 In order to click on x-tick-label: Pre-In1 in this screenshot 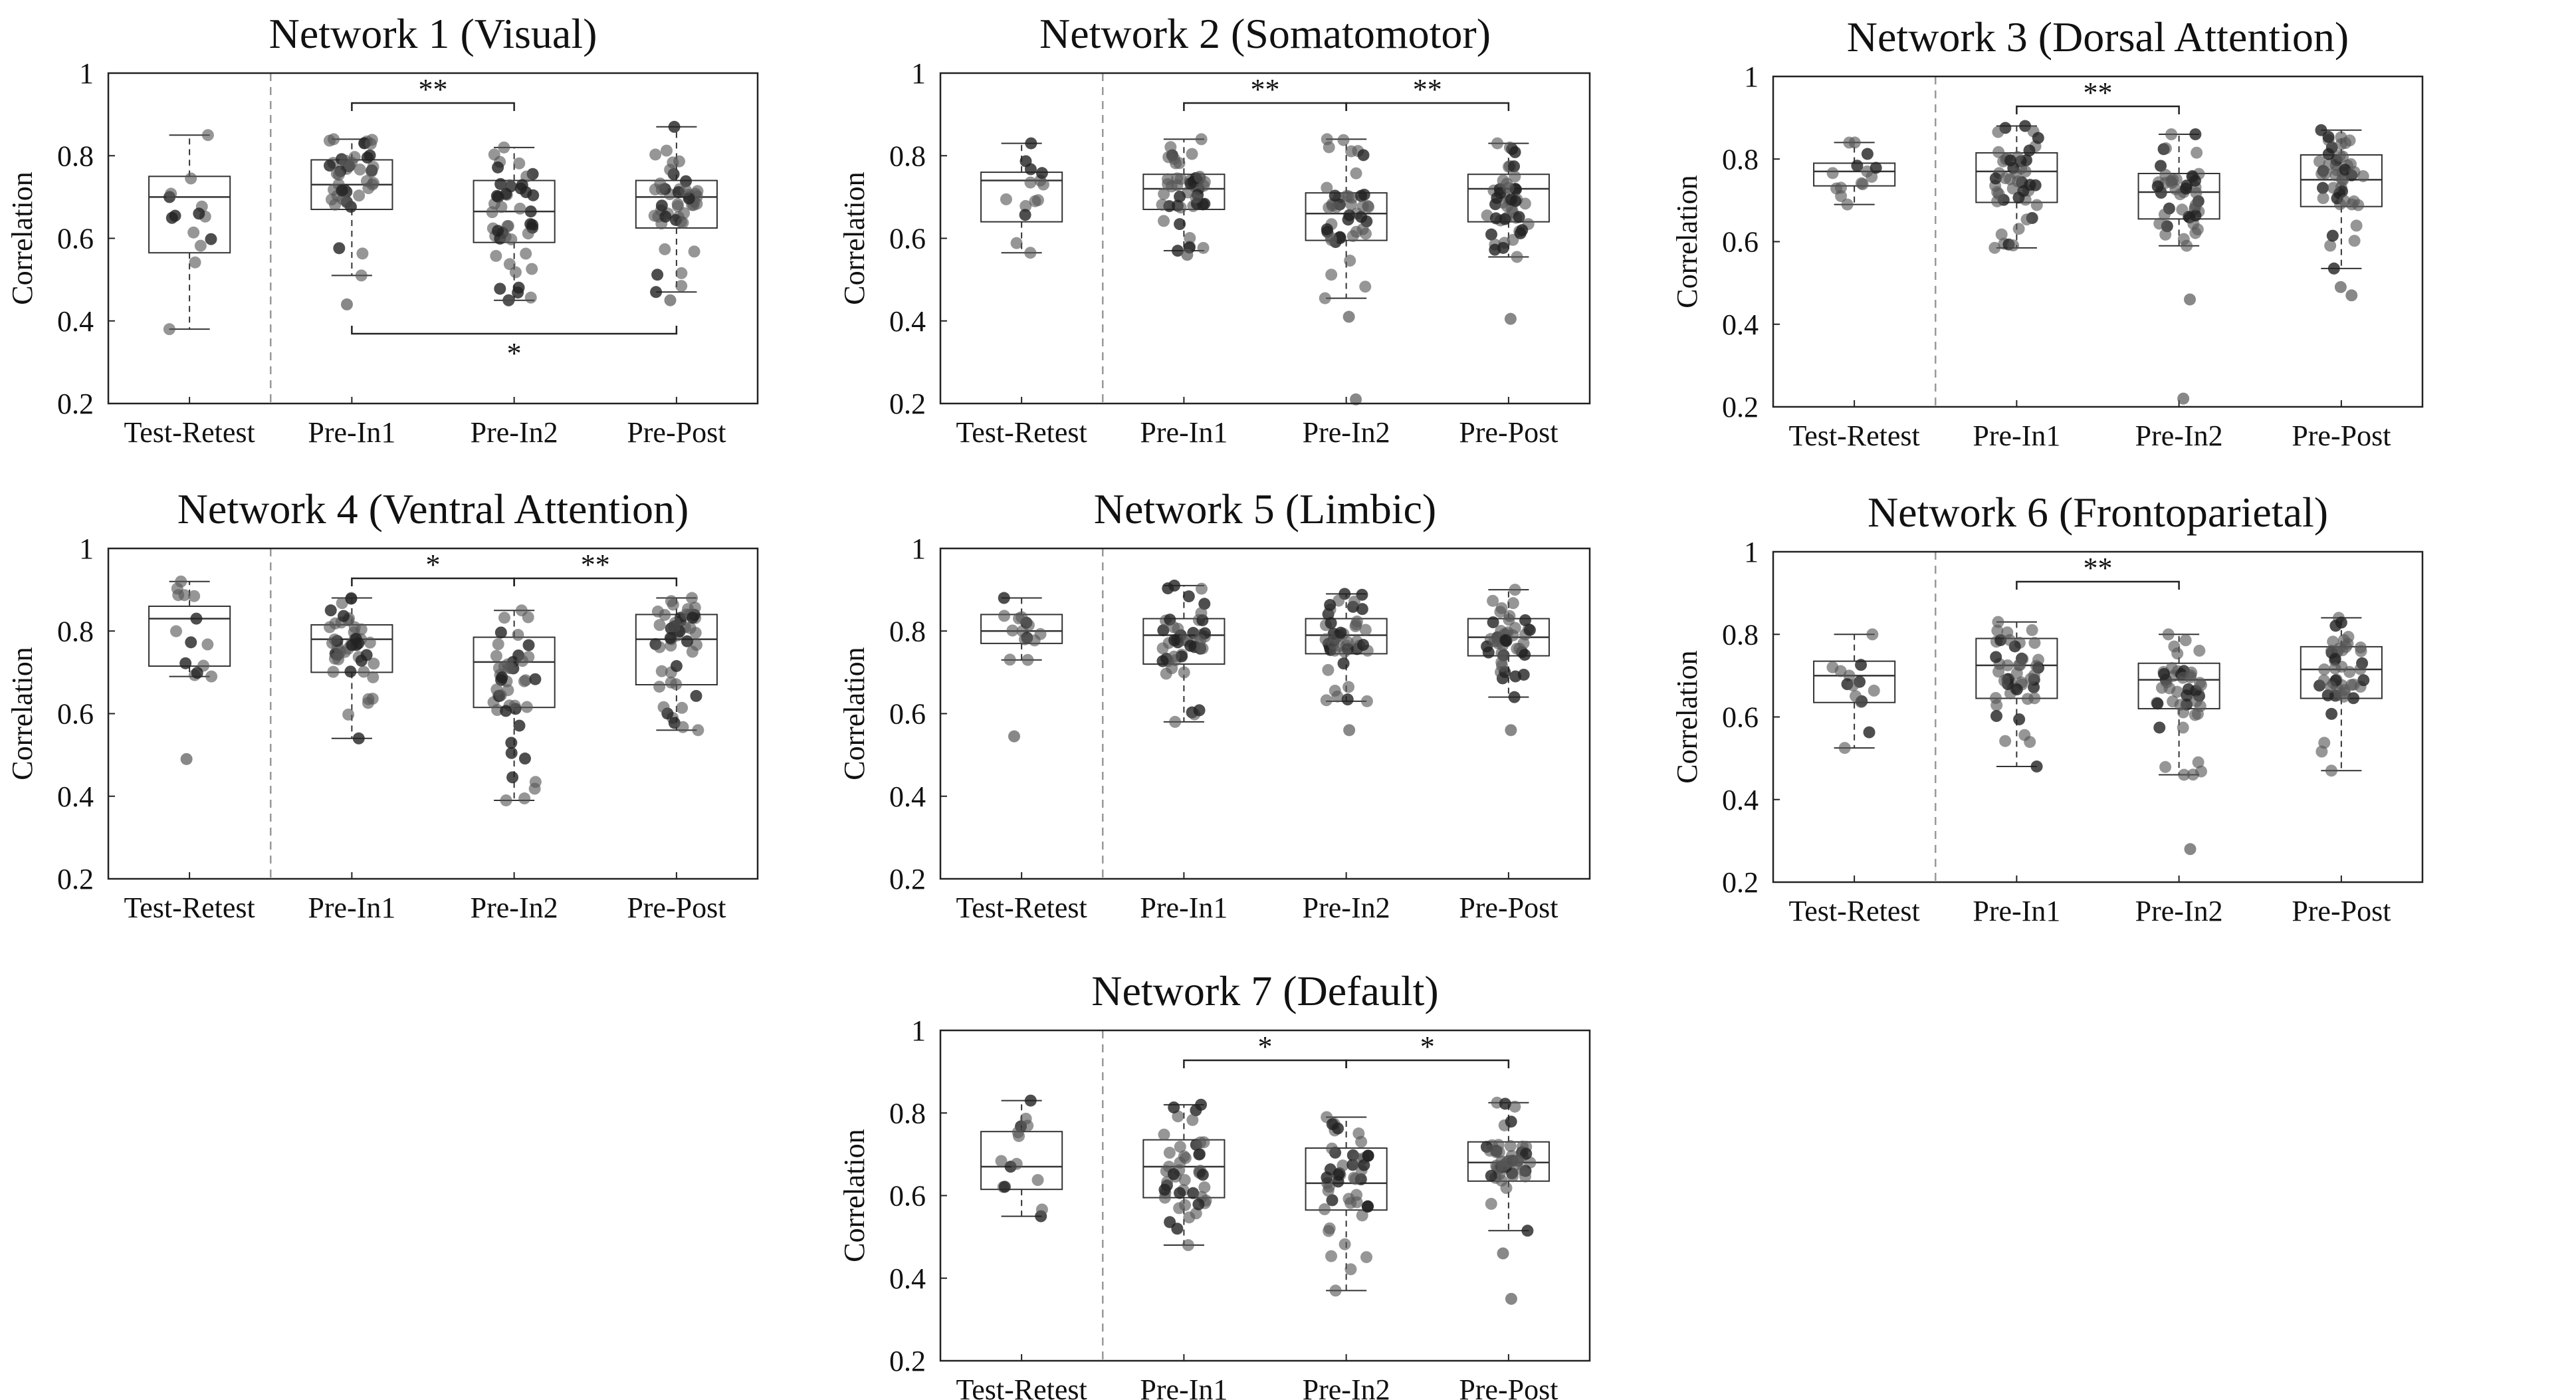, I will do `click(1184, 907)`.